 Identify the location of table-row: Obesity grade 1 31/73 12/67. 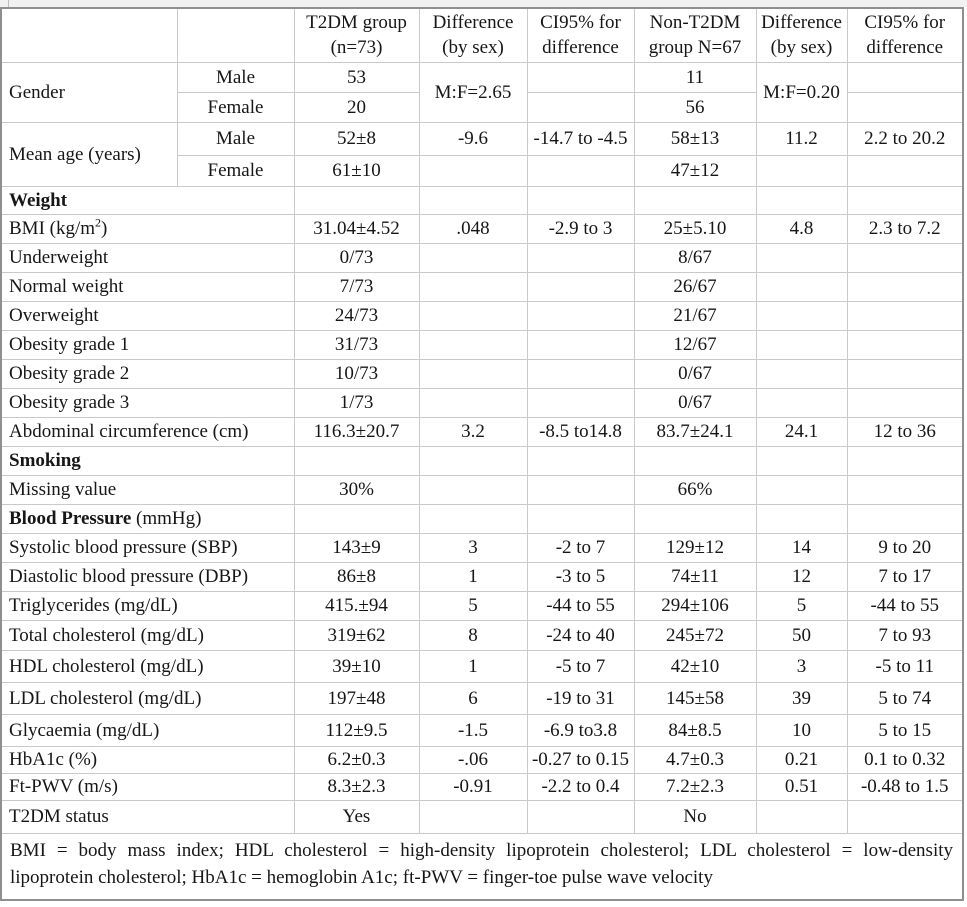
(482, 345).